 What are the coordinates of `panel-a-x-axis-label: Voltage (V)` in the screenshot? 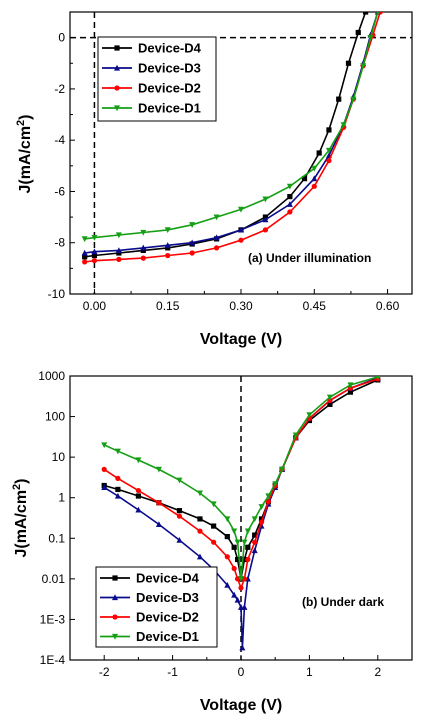 It's located at (241, 339).